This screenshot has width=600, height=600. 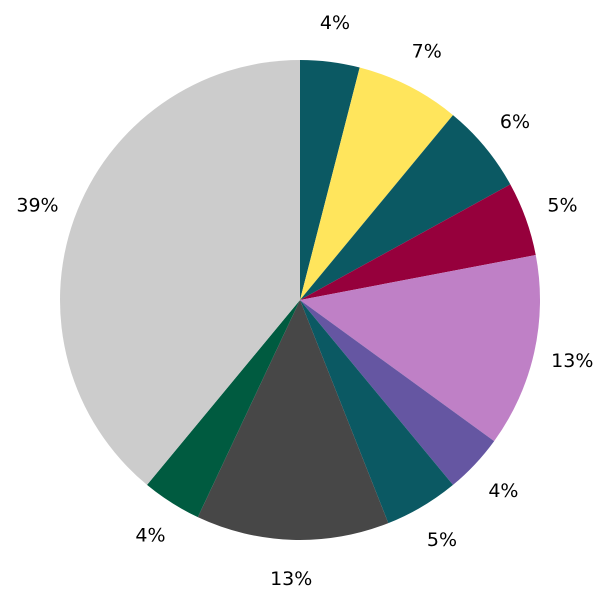 I want to click on pie-slice-label-4: 5%, so click(x=562, y=206).